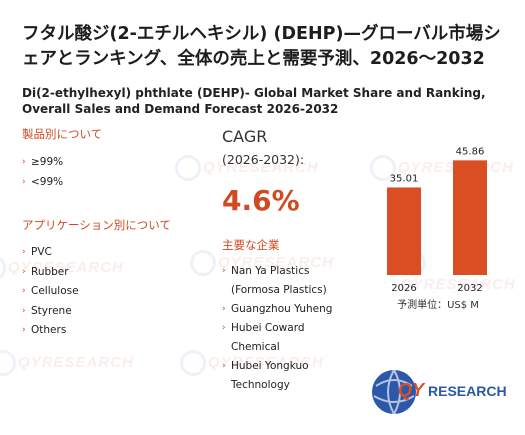 The width and height of the screenshot is (525, 435). I want to click on x-tick-label: 2032, so click(469, 288).